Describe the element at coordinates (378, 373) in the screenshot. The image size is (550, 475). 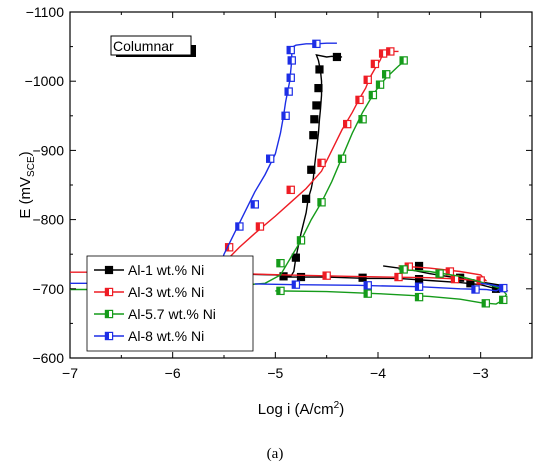
I see `x-tick-label: −4` at that location.